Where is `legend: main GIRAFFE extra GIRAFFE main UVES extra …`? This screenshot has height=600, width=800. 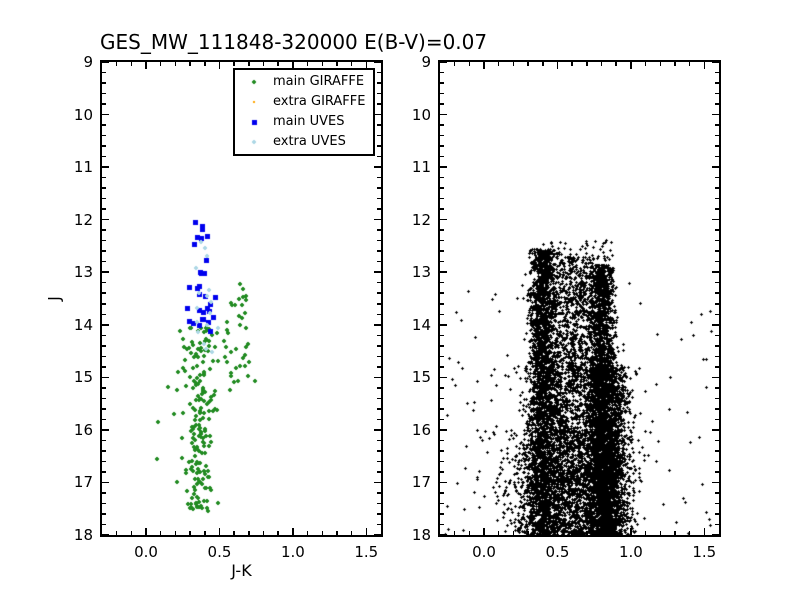 legend: main GIRAFFE extra GIRAFFE main UVES extra … is located at coordinates (304, 112).